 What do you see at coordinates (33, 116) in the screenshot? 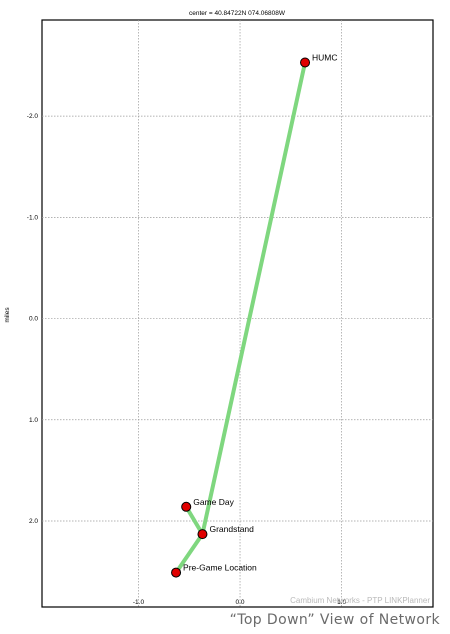
I see `y-tick-label: -2.0` at bounding box center [33, 116].